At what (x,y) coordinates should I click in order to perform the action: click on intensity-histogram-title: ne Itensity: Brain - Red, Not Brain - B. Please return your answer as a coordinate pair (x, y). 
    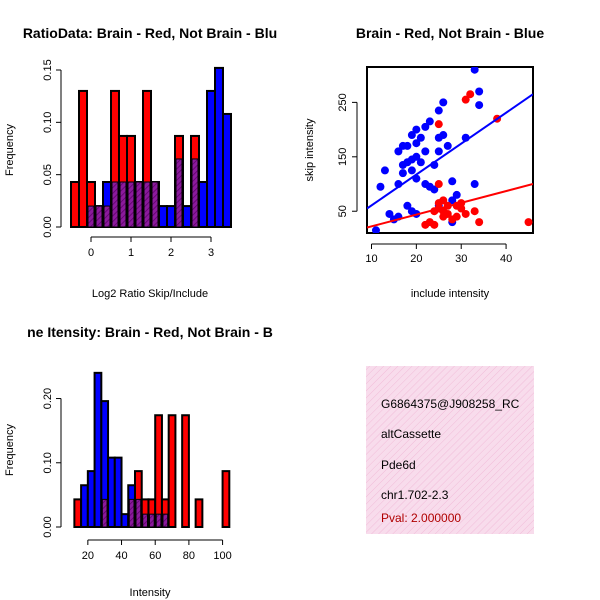
    Looking at the image, I should click on (150, 332).